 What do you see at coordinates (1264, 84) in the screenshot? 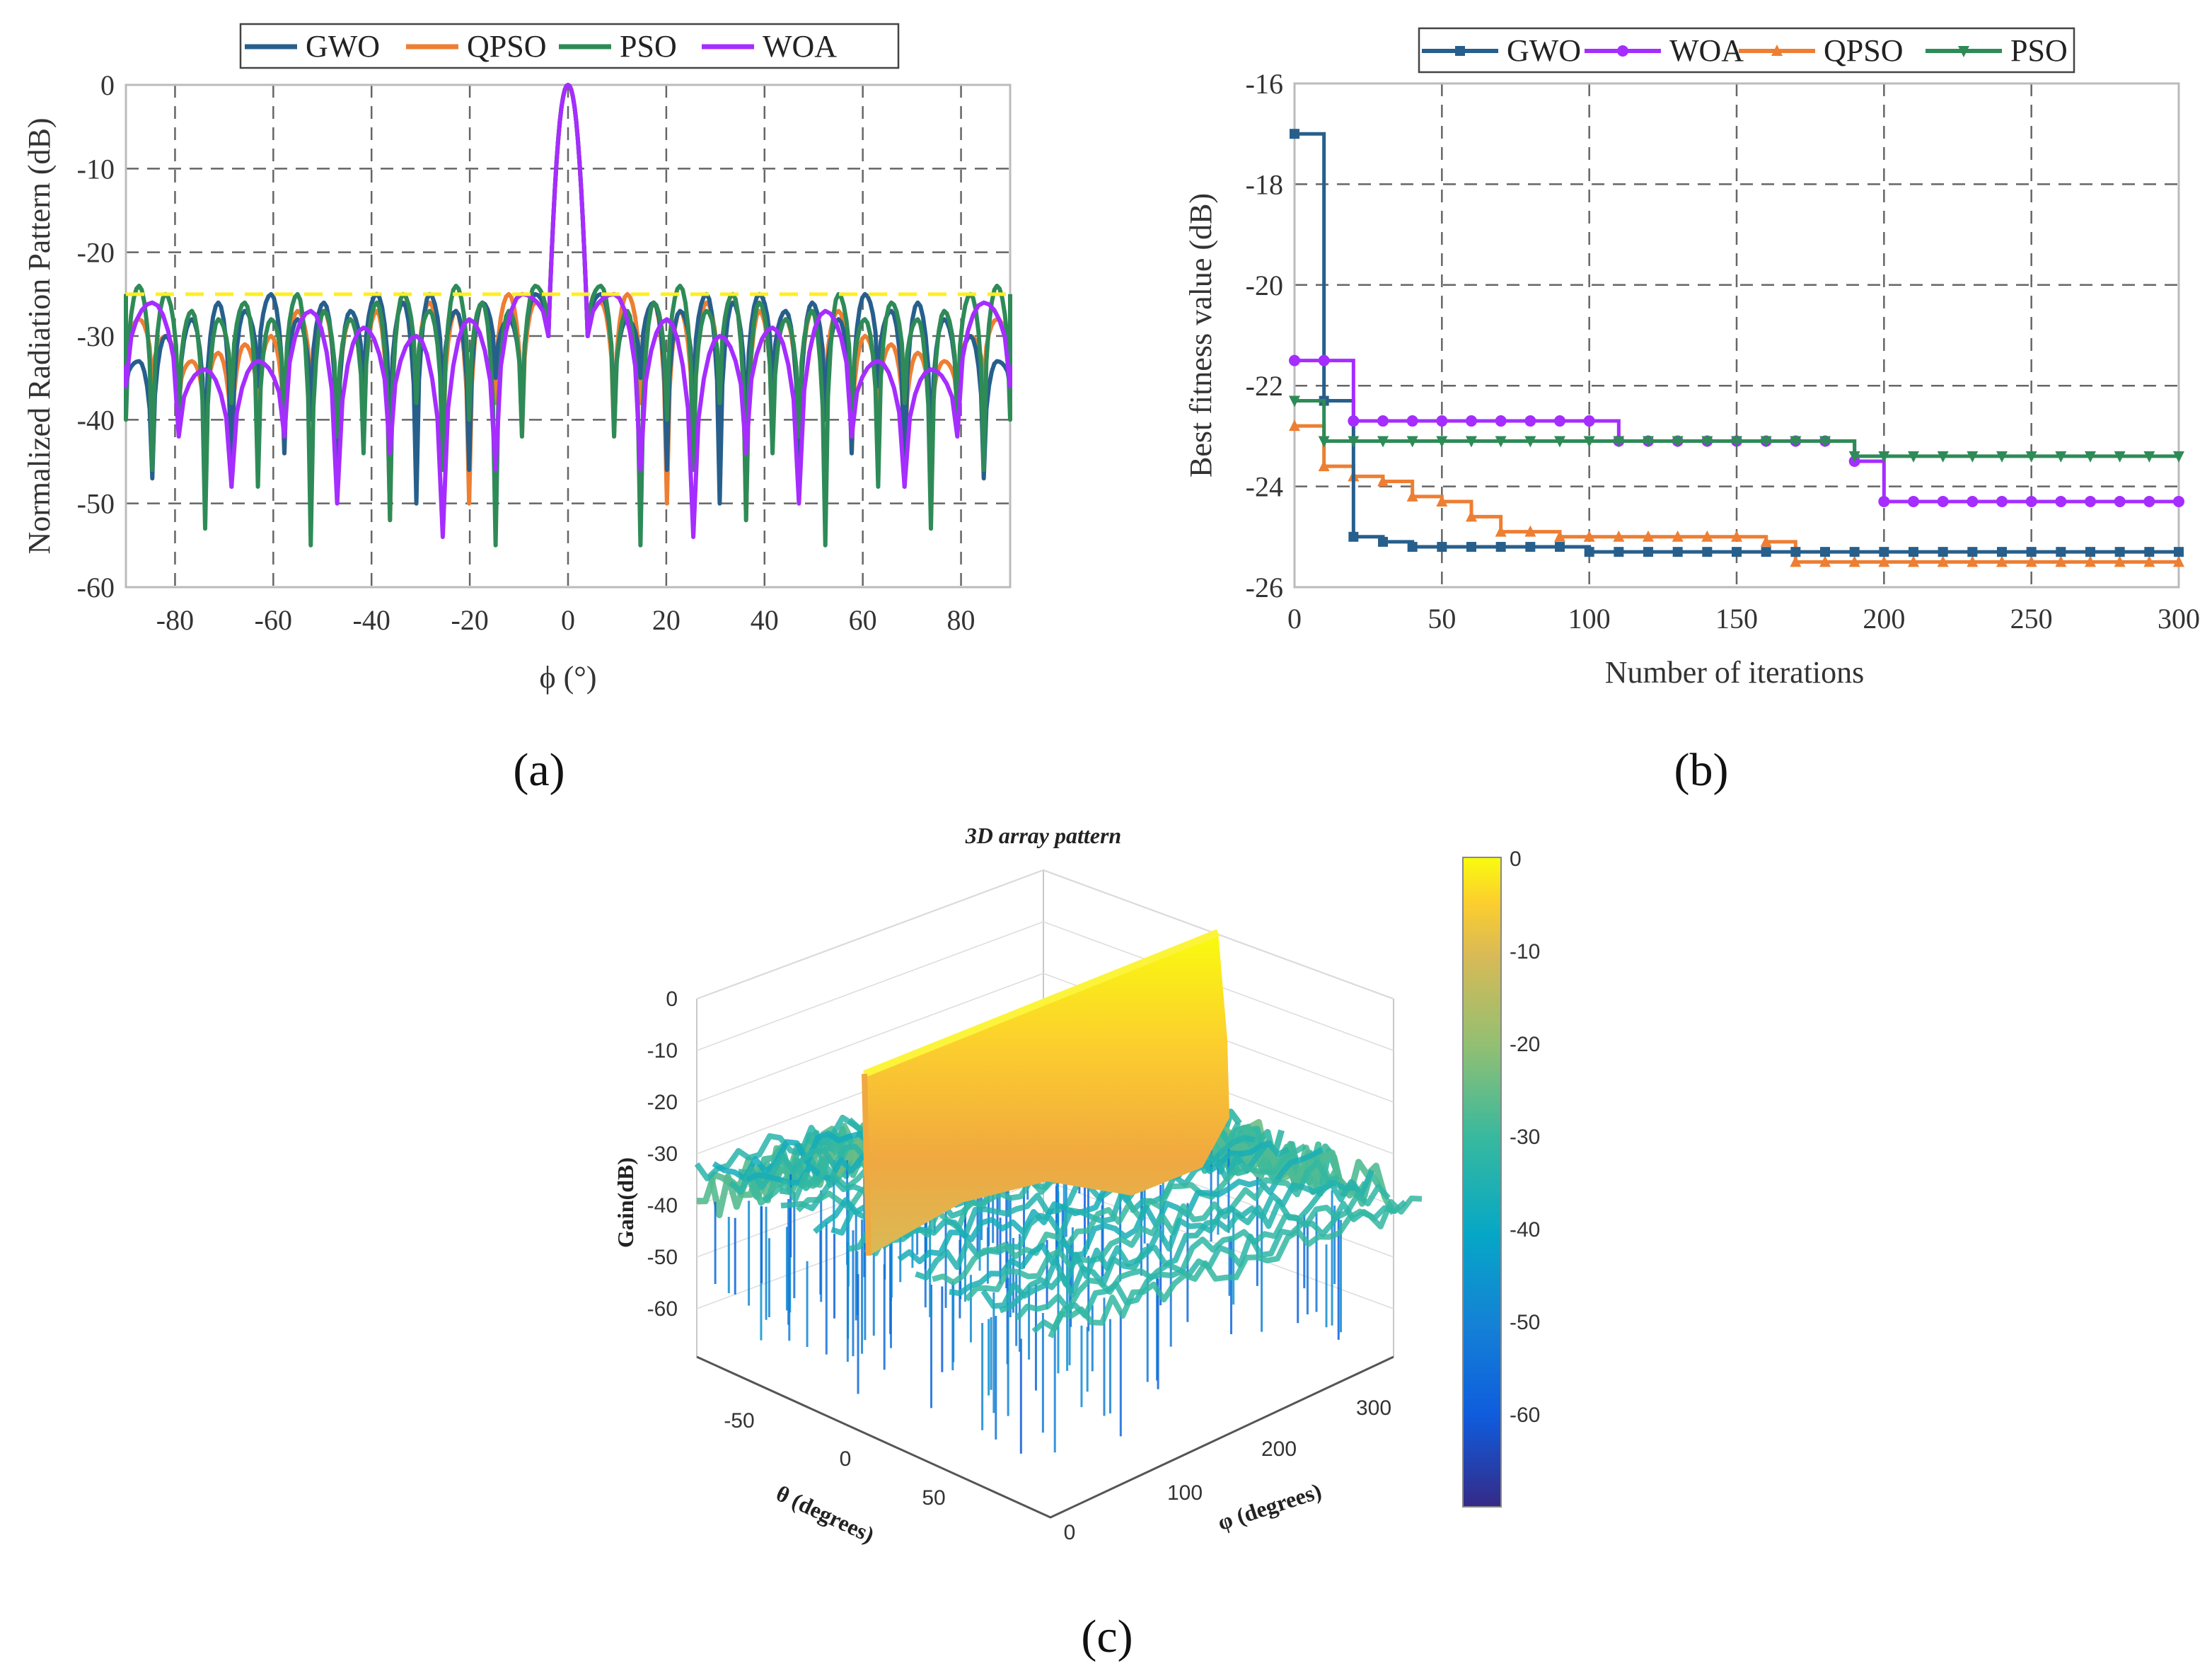
I see `b-y-tick: -16` at bounding box center [1264, 84].